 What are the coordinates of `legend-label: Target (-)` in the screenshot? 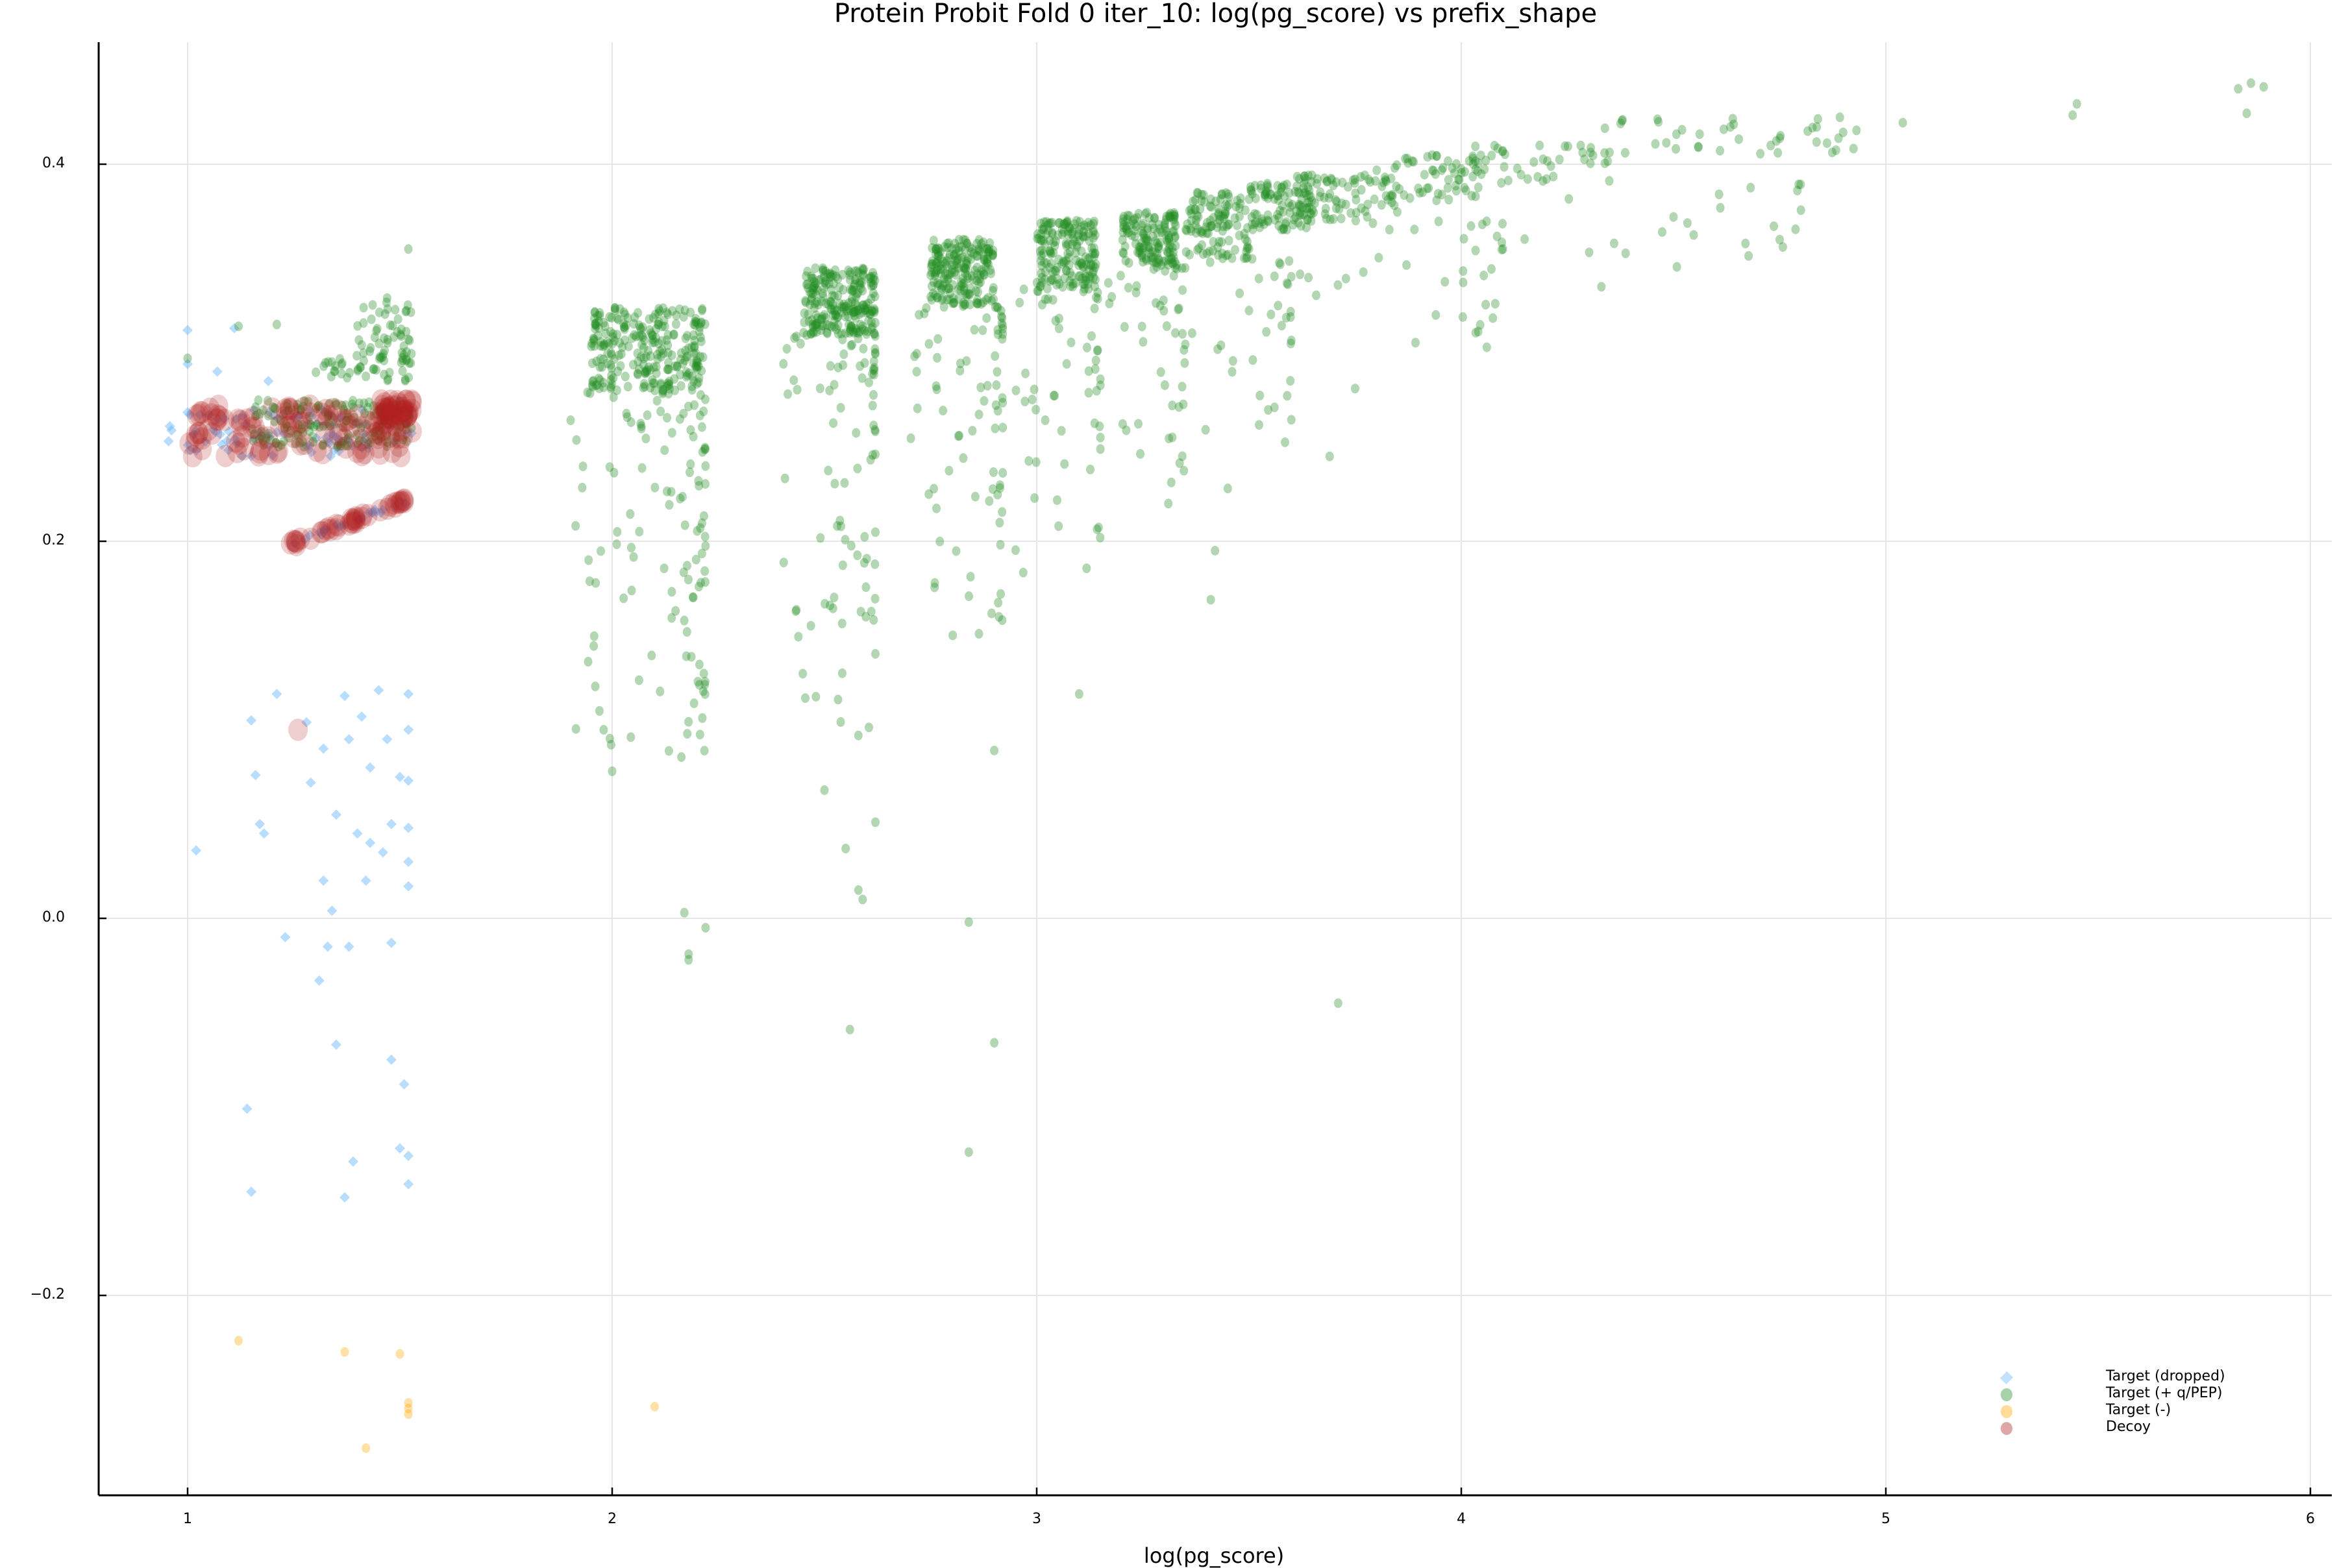 It's located at (2138, 1410).